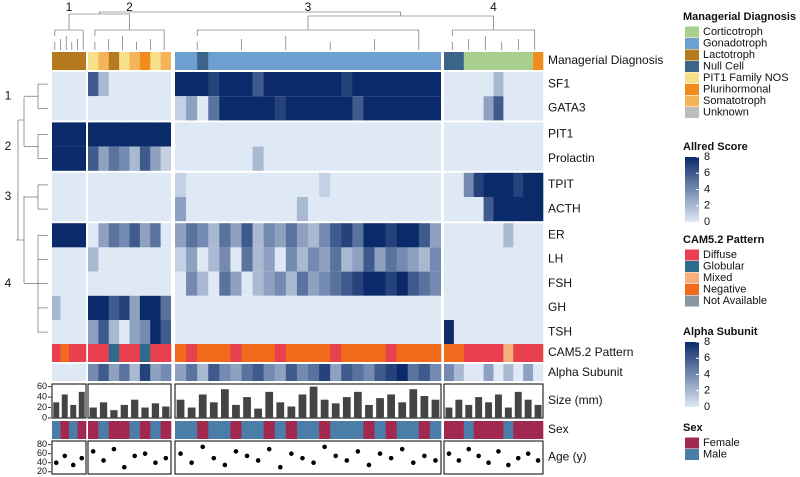 Image resolution: width=800 pixels, height=477 pixels. Describe the element at coordinates (435, 460) in the screenshot. I see `point` at that location.